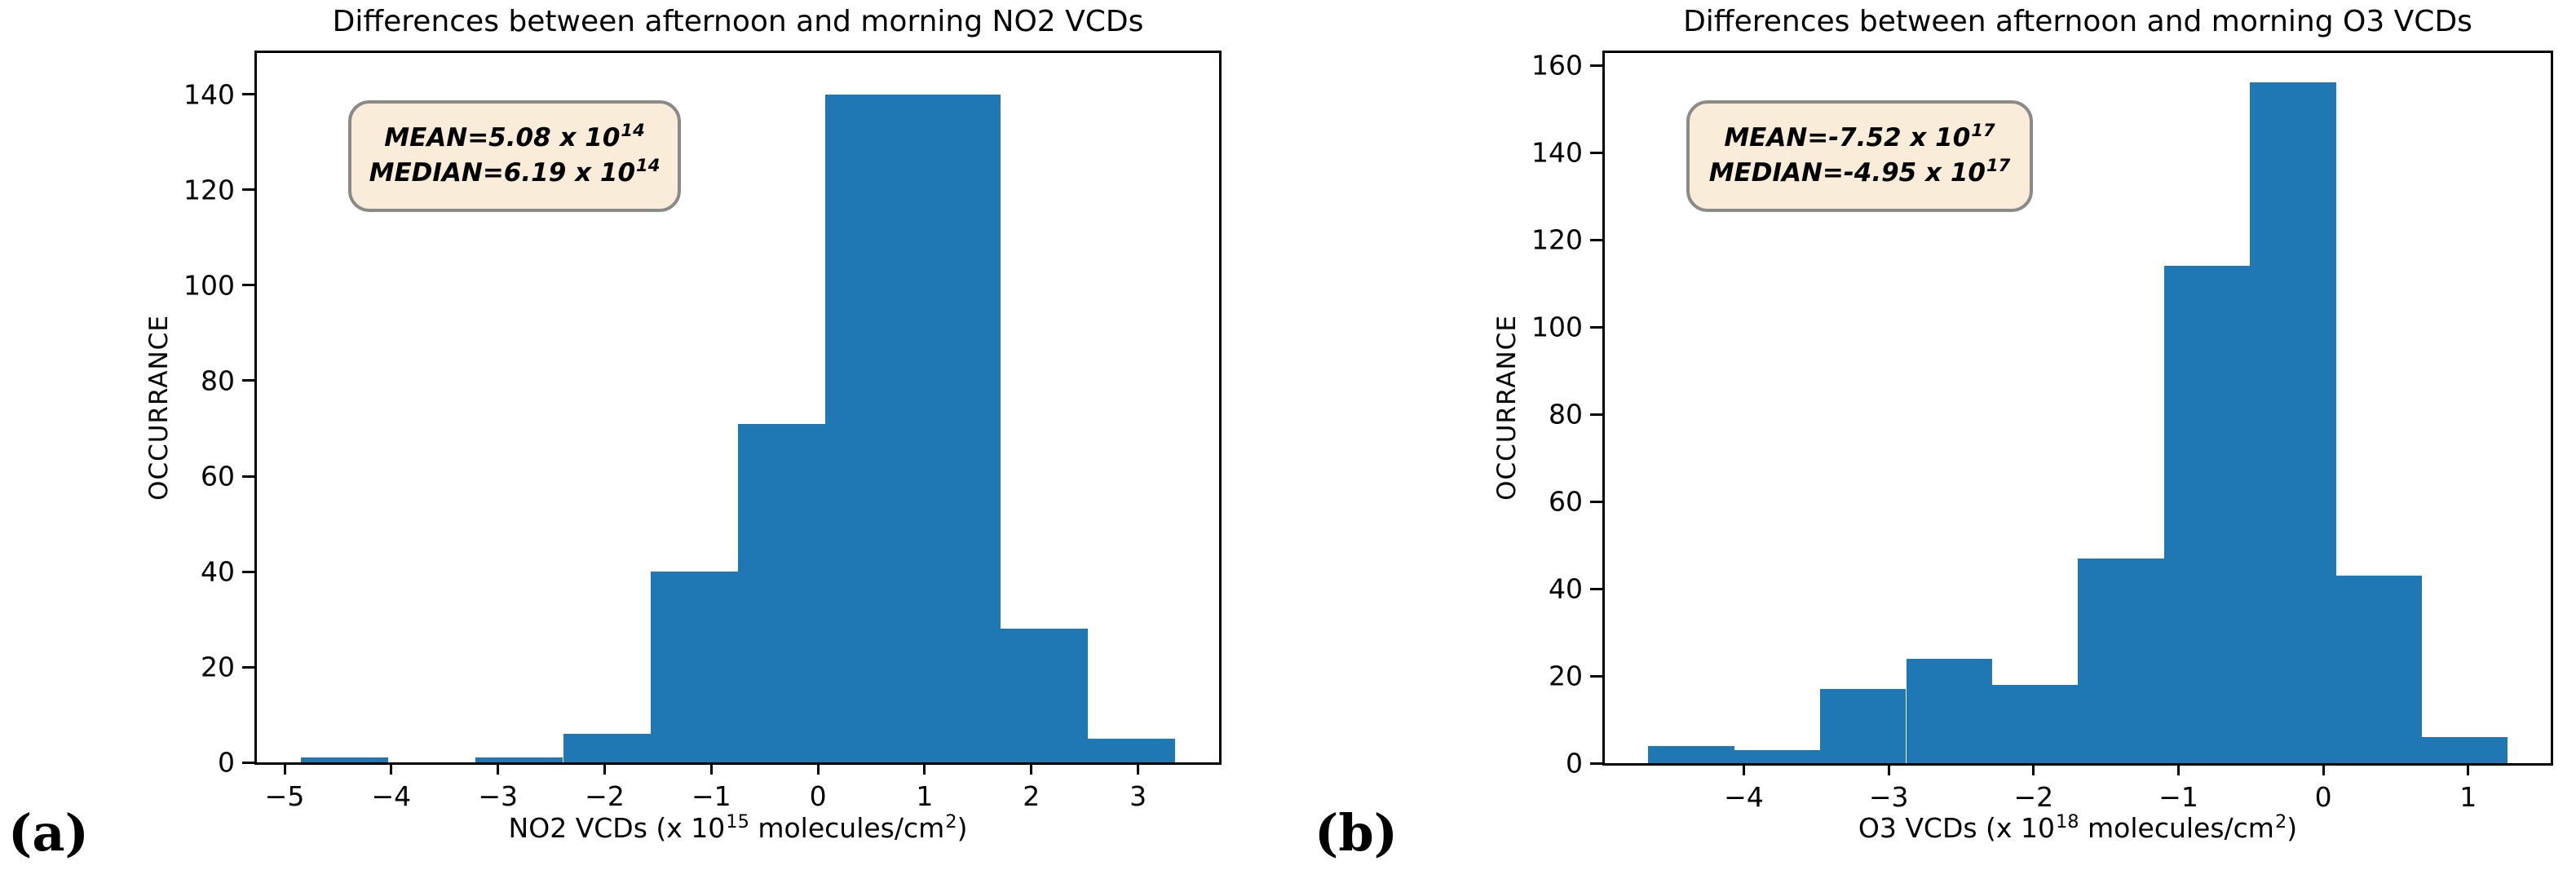 The image size is (2576, 892). I want to click on xlabel-text: molecules/cm, so click(2176, 828).